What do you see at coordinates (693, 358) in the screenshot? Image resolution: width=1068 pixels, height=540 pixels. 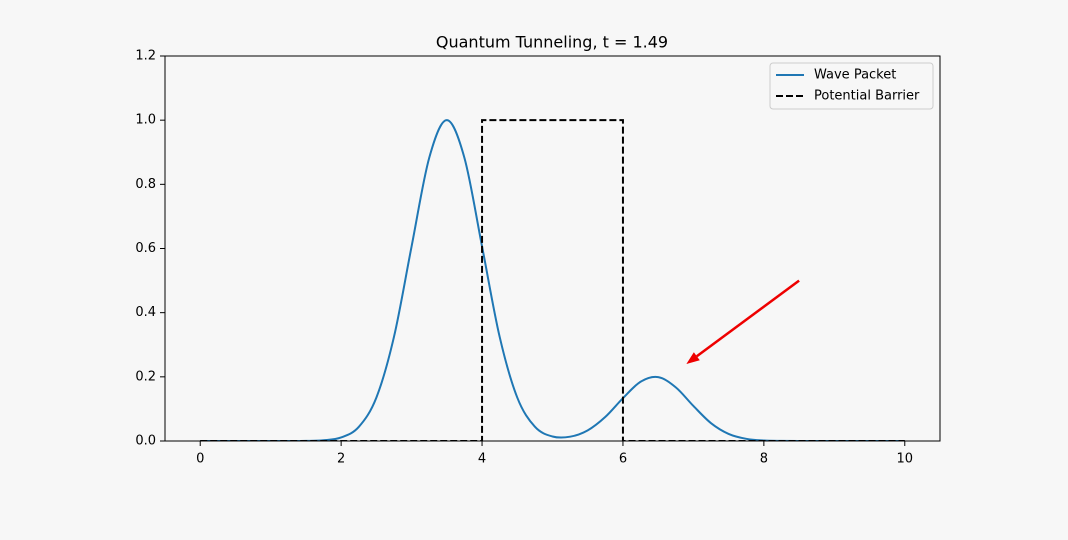 I see `annotation-arrowhead` at bounding box center [693, 358].